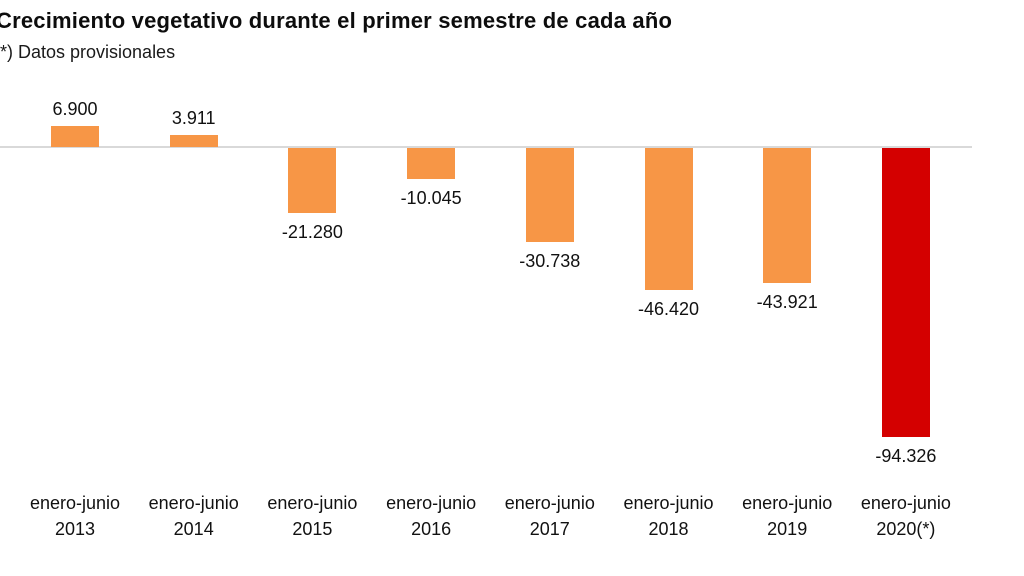 The width and height of the screenshot is (1024, 576). Describe the element at coordinates (88, 52) in the screenshot. I see `chart-subtitle: (*) Datos provisionales` at that location.